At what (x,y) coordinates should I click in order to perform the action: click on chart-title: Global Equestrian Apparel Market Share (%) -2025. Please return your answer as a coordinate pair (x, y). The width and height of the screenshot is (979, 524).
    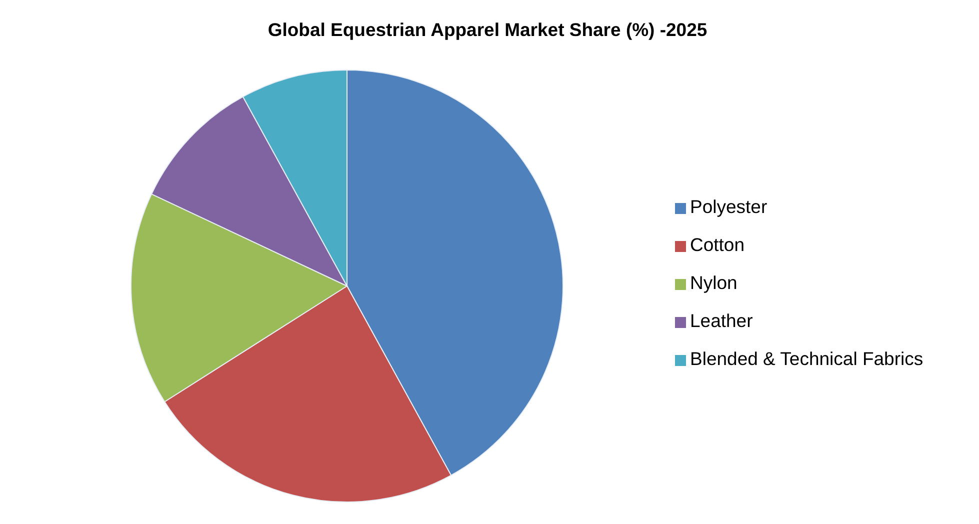
    Looking at the image, I should click on (487, 30).